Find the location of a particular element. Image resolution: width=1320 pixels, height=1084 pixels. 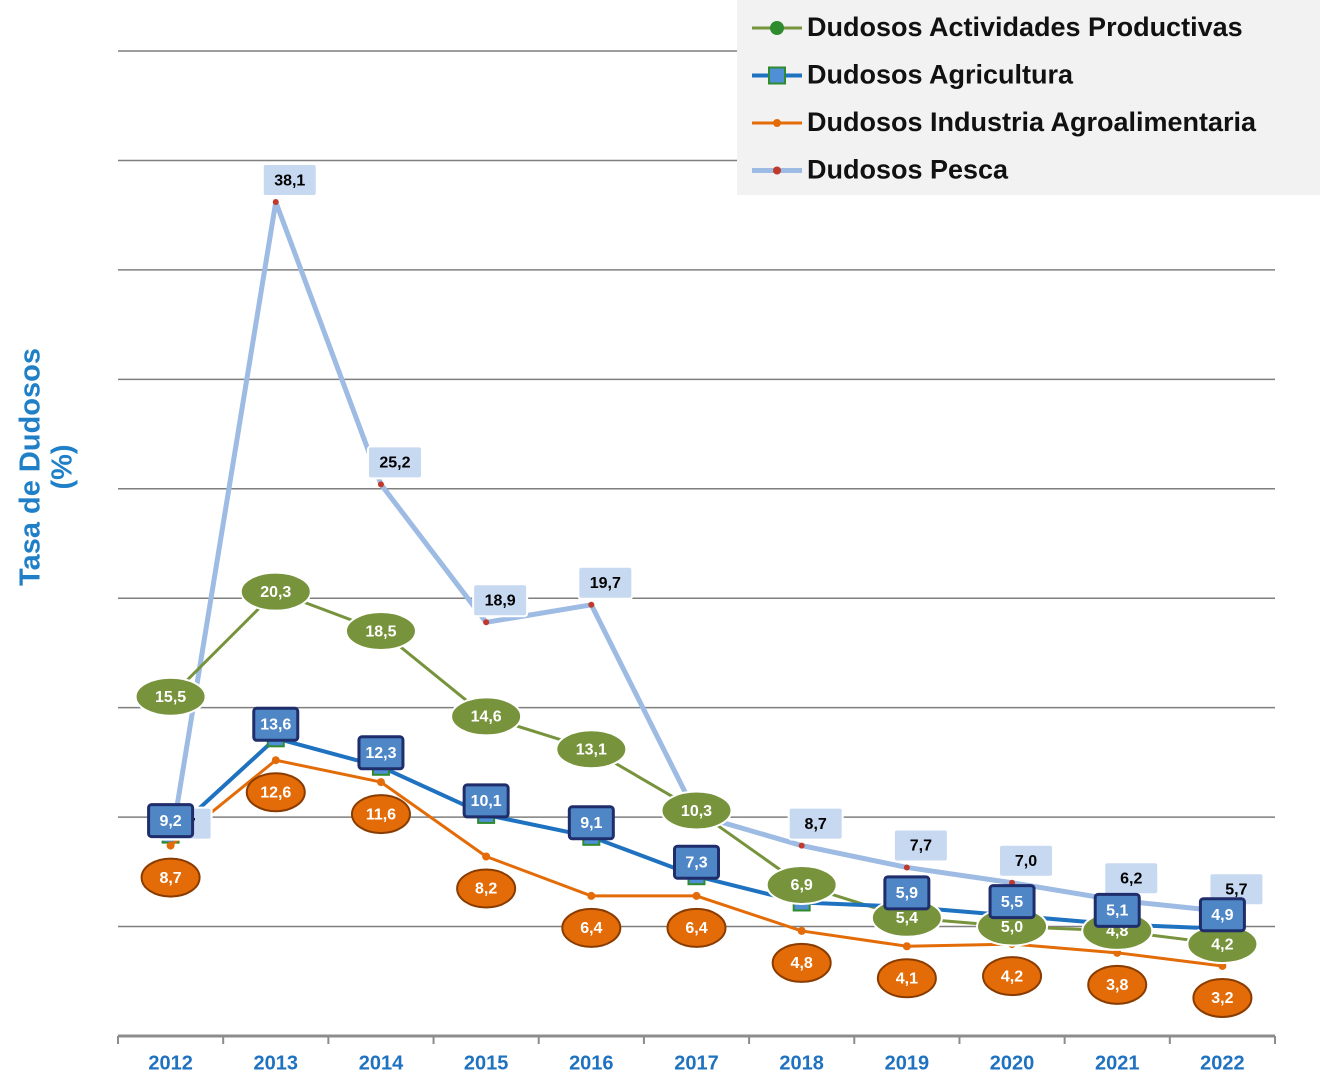

y-axis-title: Tasa de Dudosos (%) is located at coordinates (47, 467).